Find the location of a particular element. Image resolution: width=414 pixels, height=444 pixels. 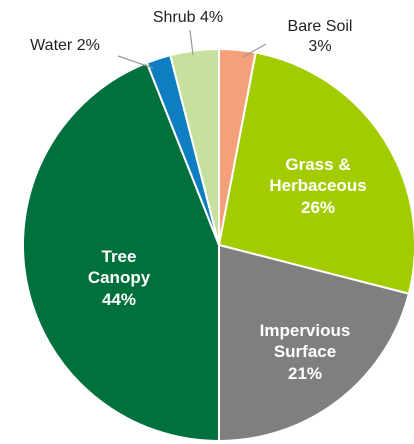

category-label: Shrub is located at coordinates (174, 17).